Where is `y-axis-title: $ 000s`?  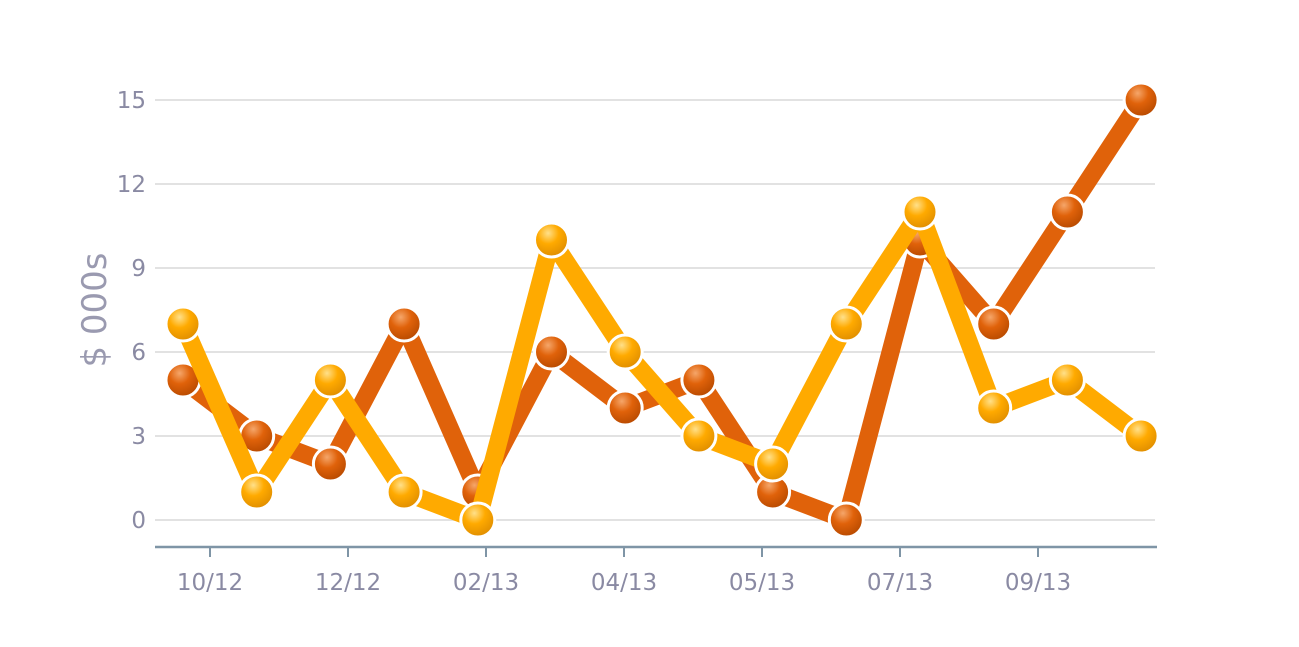
y-axis-title: $ 000s is located at coordinates (95, 309).